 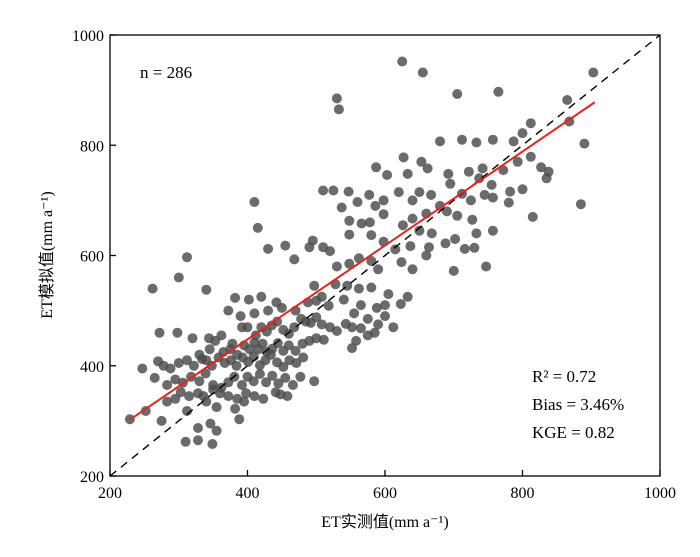 What do you see at coordinates (660, 493) in the screenshot?
I see `x-tick-label: 1000` at bounding box center [660, 493].